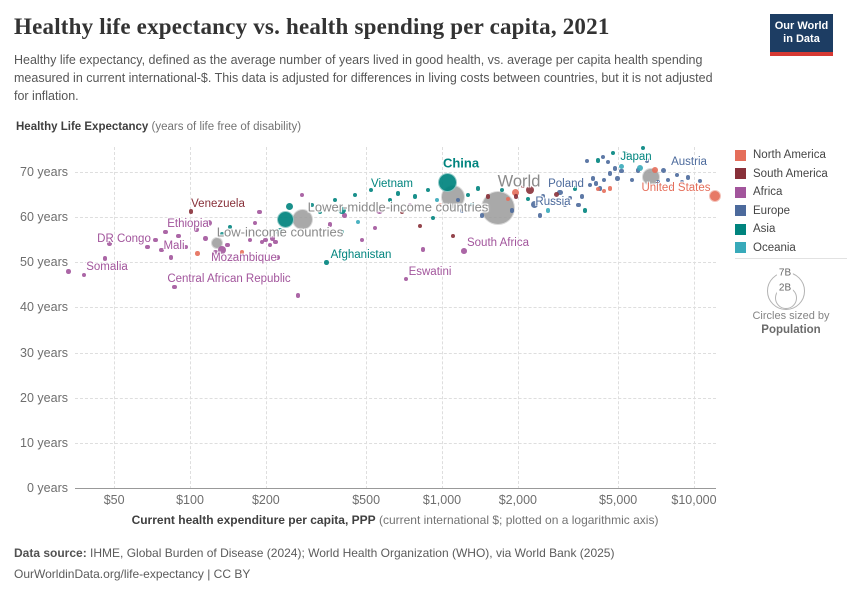 The image size is (850, 600). I want to click on country-label: Mozambique, so click(244, 258).